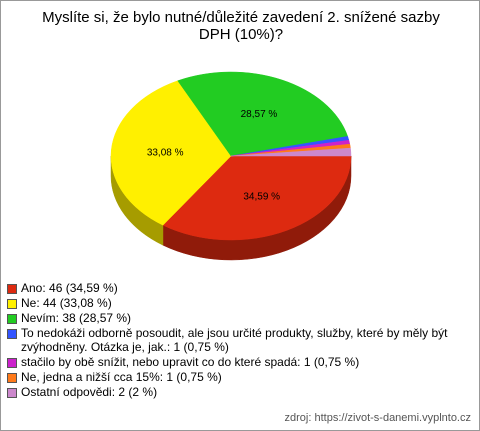  Describe the element at coordinates (89, 392) in the screenshot. I see `legend-label: Ostatní odpovědi: 2 (2 %)` at that location.